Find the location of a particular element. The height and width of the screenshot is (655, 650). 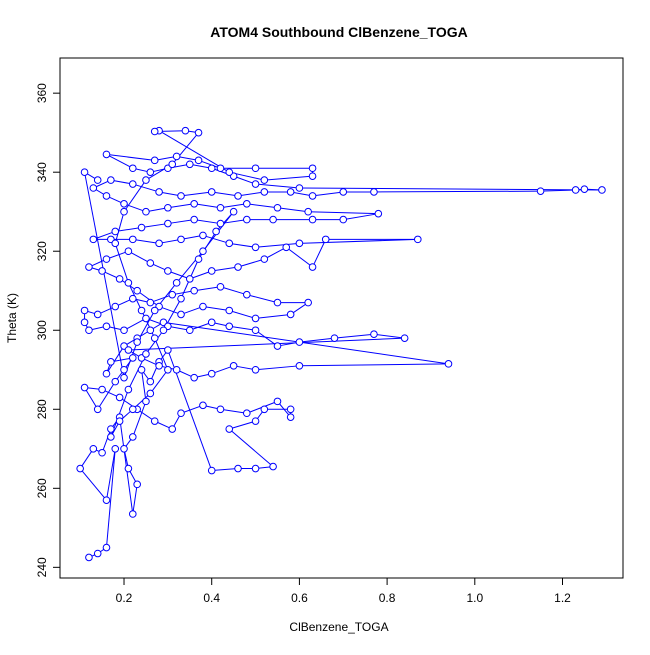

y-axis-label: Theta (K) is located at coordinates (12, 318).